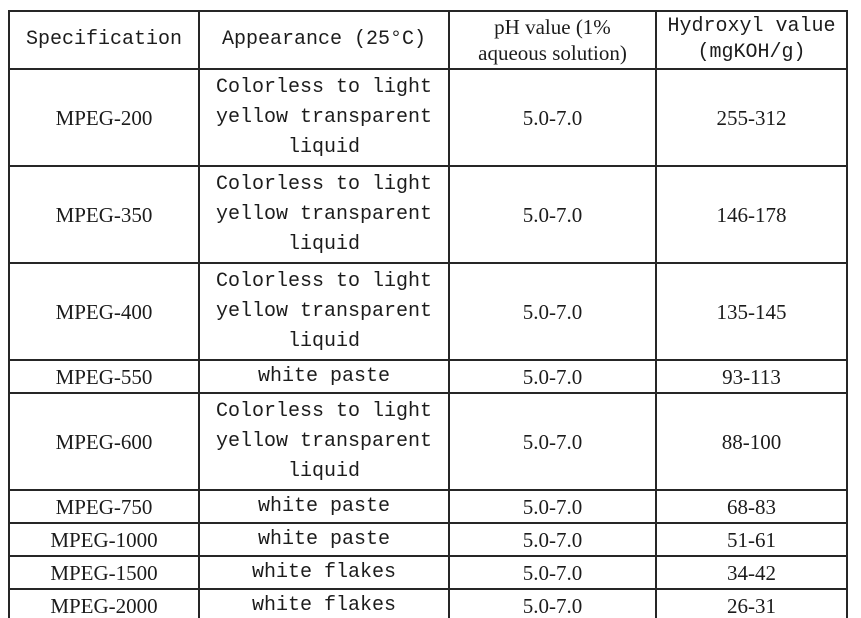 The image size is (861, 618). Describe the element at coordinates (104, 117) in the screenshot. I see `spec-cell: MPEG-200` at that location.